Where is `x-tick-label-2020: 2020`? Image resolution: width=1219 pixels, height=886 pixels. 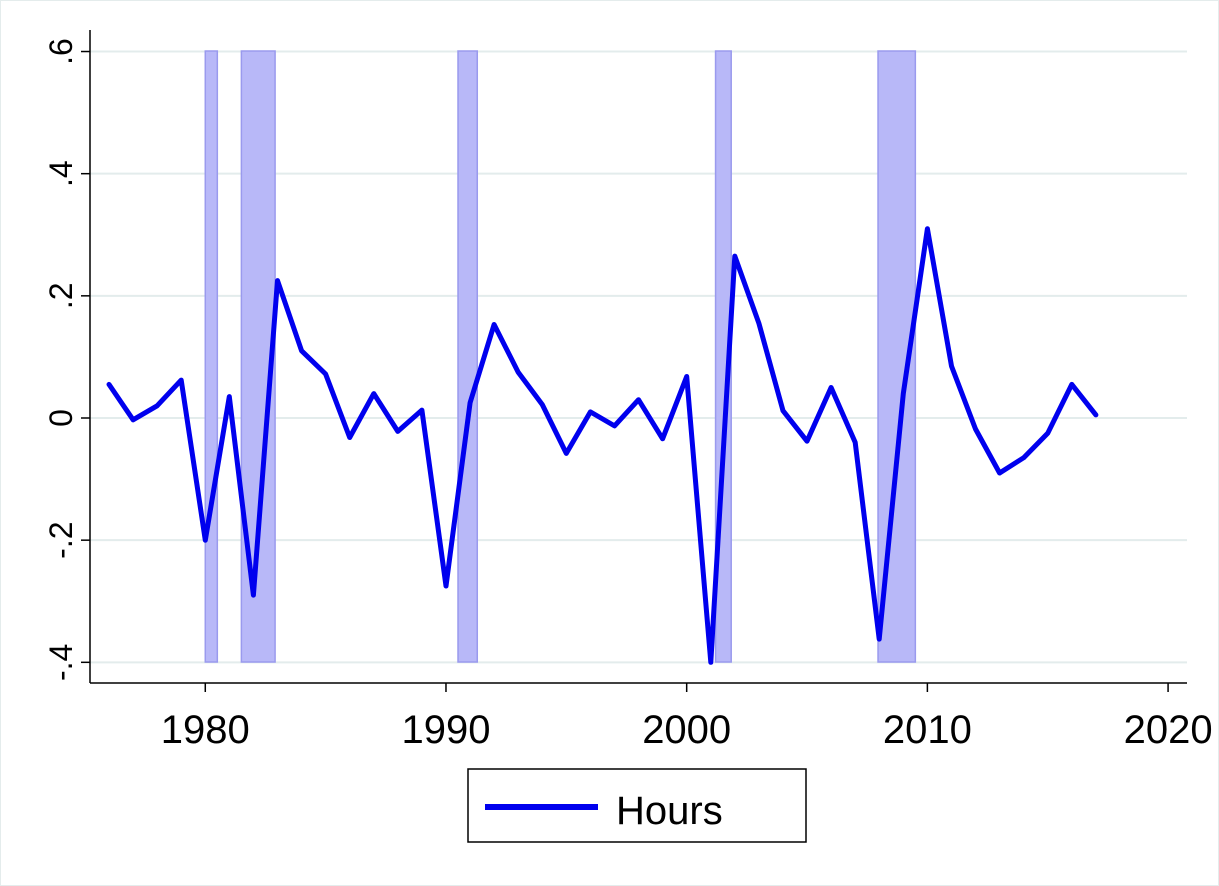 x-tick-label-2020: 2020 is located at coordinates (1168, 730).